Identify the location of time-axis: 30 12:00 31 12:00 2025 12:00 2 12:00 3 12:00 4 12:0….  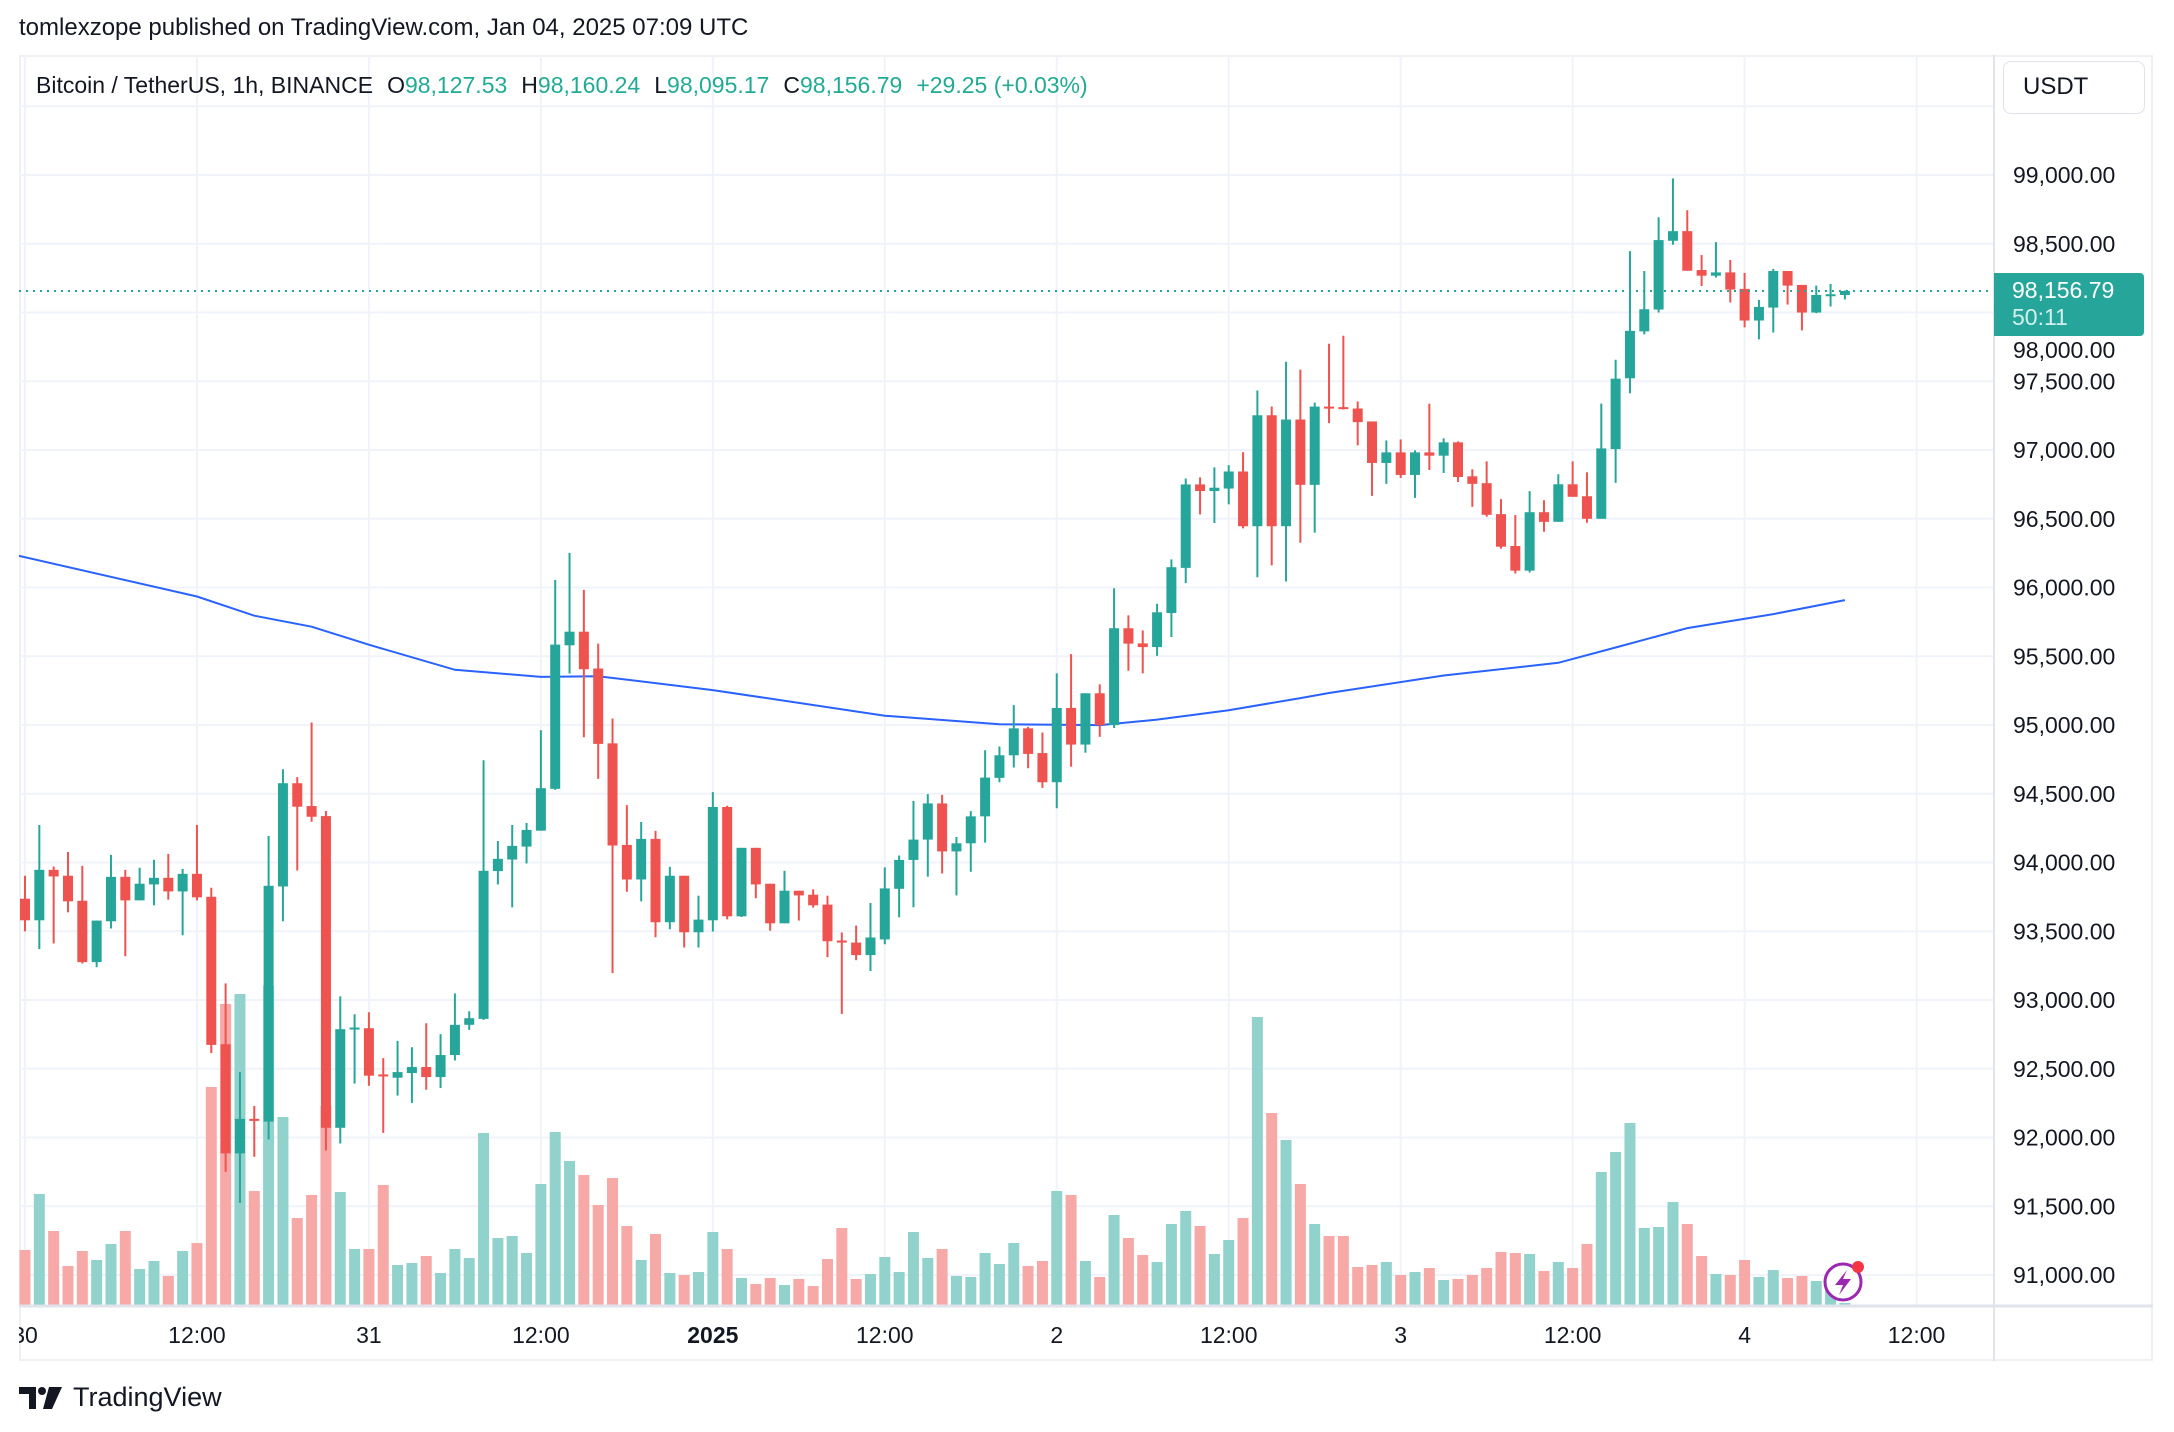
(978, 1335).